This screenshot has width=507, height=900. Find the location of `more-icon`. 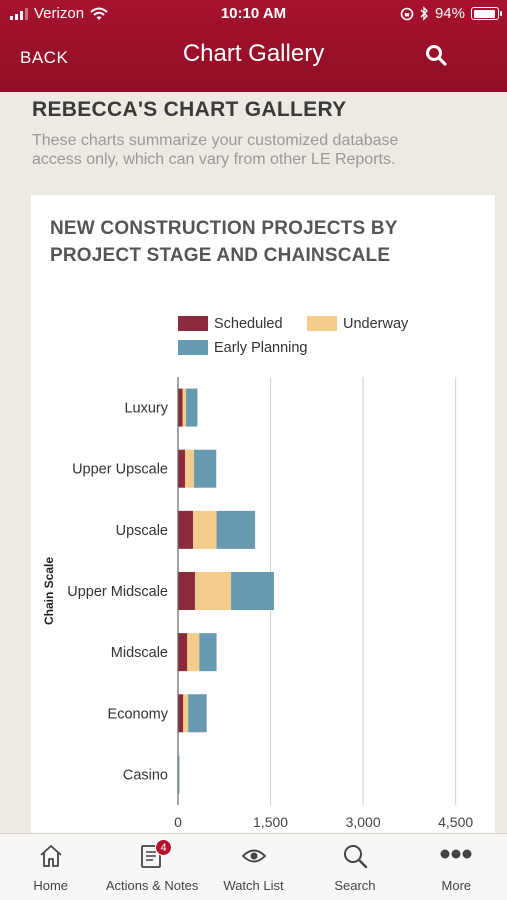

more-icon is located at coordinates (456, 854).